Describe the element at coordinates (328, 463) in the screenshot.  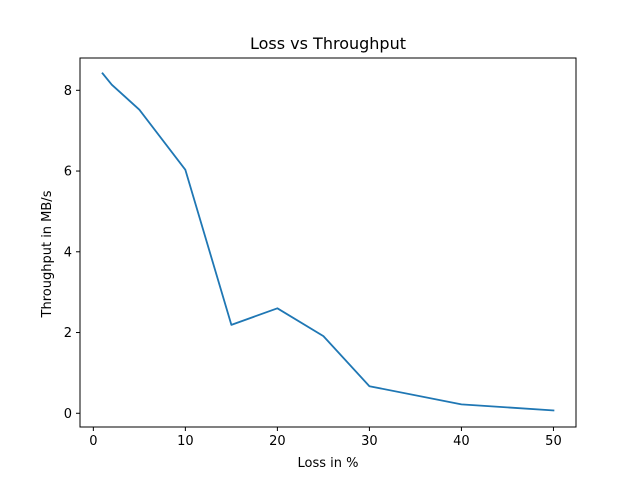
I see `x-axis-label: Loss in %` at that location.